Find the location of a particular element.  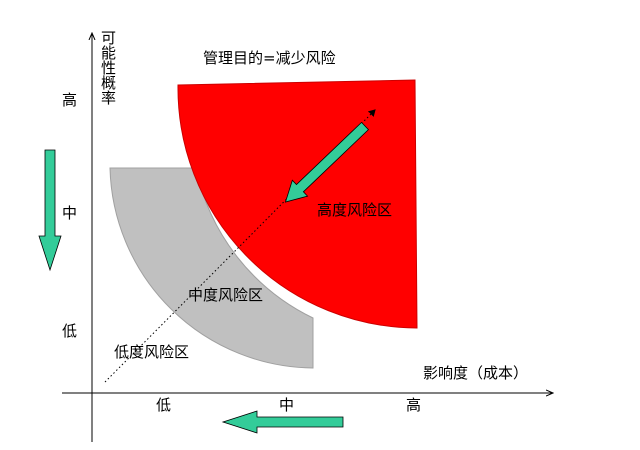

diagram-title: 管理目的=减少风险 is located at coordinates (269, 58).